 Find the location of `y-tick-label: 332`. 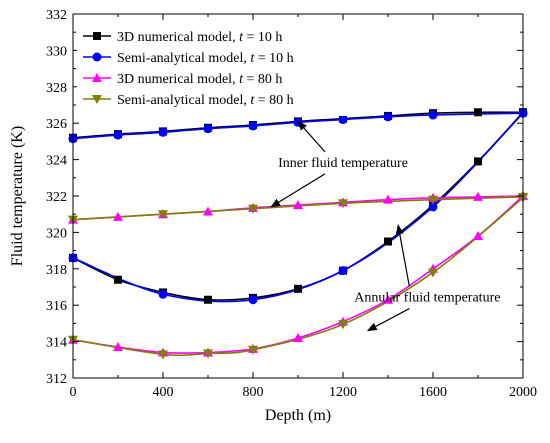

y-tick-label: 332 is located at coordinates (56, 15).